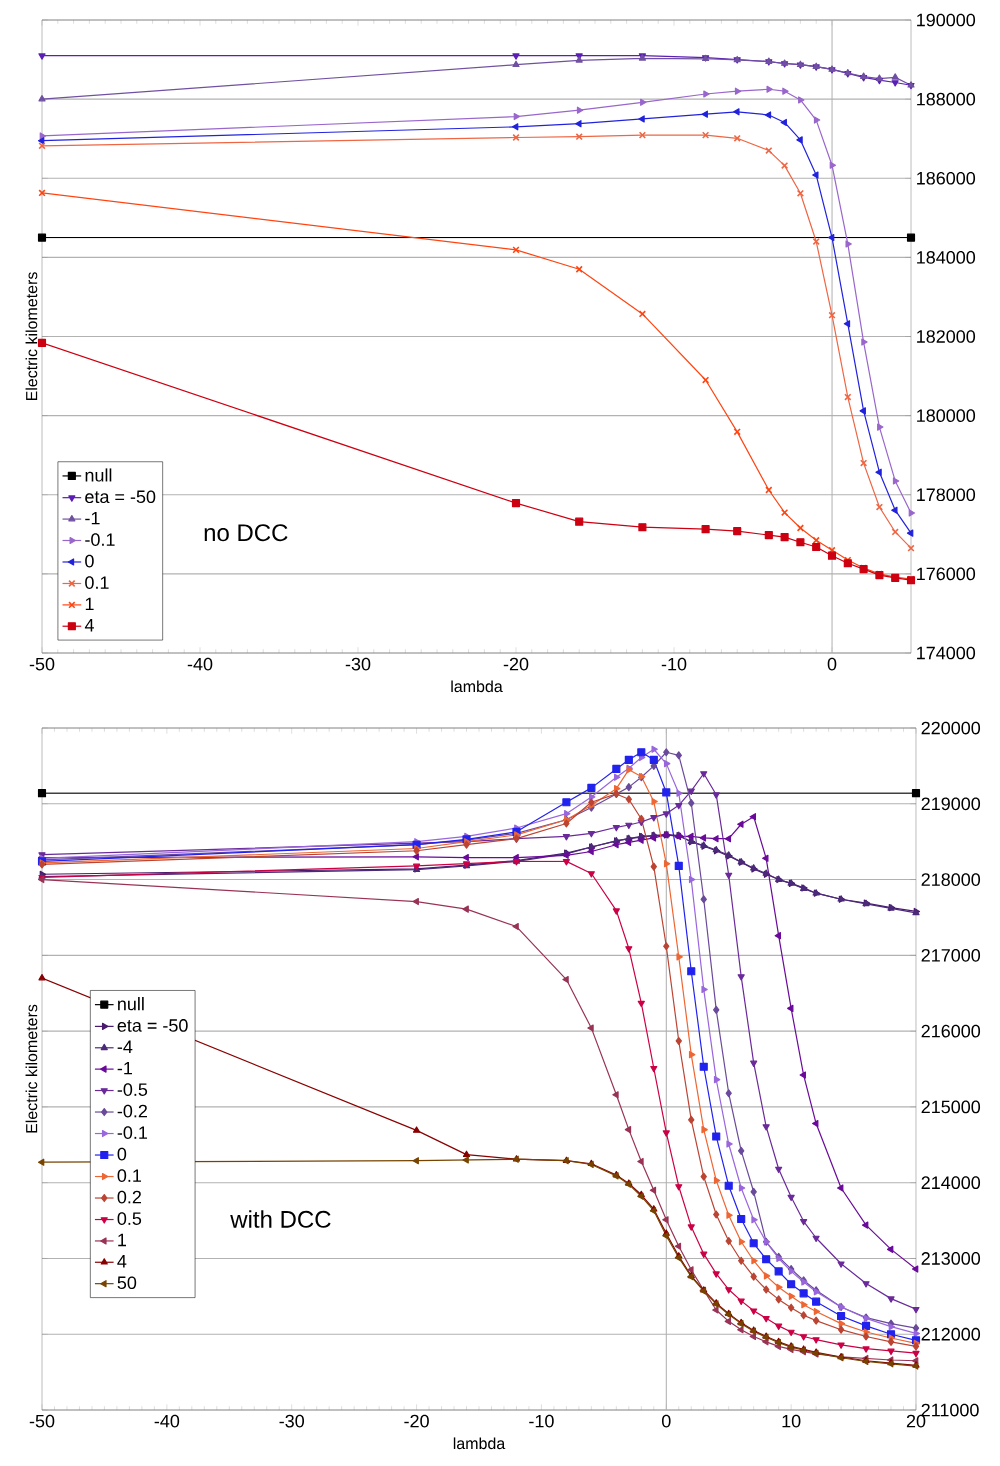 The width and height of the screenshot is (1000, 1466). What do you see at coordinates (946, 20) in the screenshot?
I see `y-tick-label: 190000` at bounding box center [946, 20].